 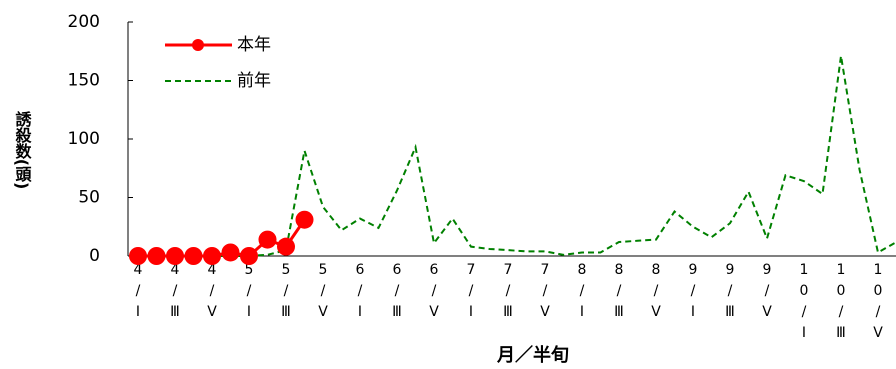 What do you see at coordinates (175, 291) in the screenshot?
I see `x-tick-label: 4/Ⅲ` at bounding box center [175, 291].